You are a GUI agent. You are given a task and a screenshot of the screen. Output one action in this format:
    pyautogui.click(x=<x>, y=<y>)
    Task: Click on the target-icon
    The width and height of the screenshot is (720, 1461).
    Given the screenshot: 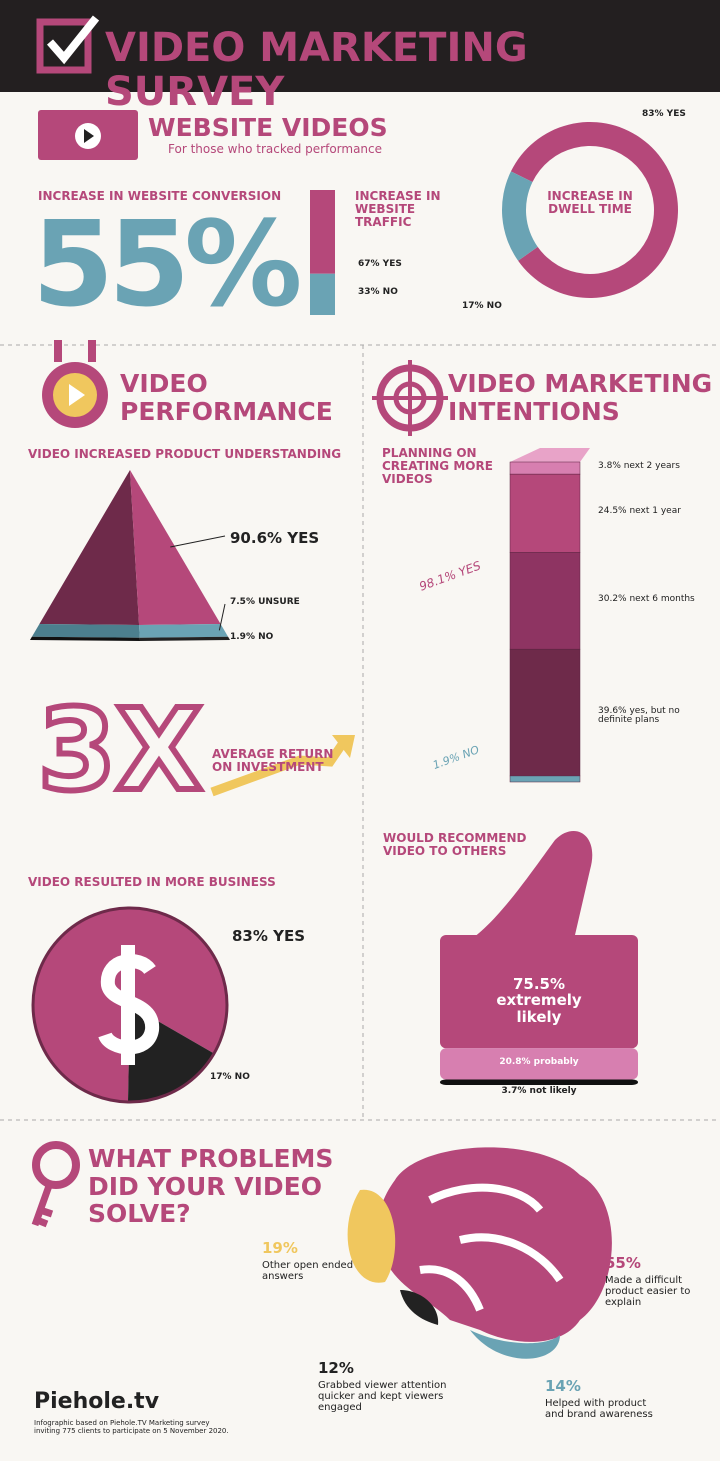 What is the action you would take?
    pyautogui.click(x=410, y=398)
    